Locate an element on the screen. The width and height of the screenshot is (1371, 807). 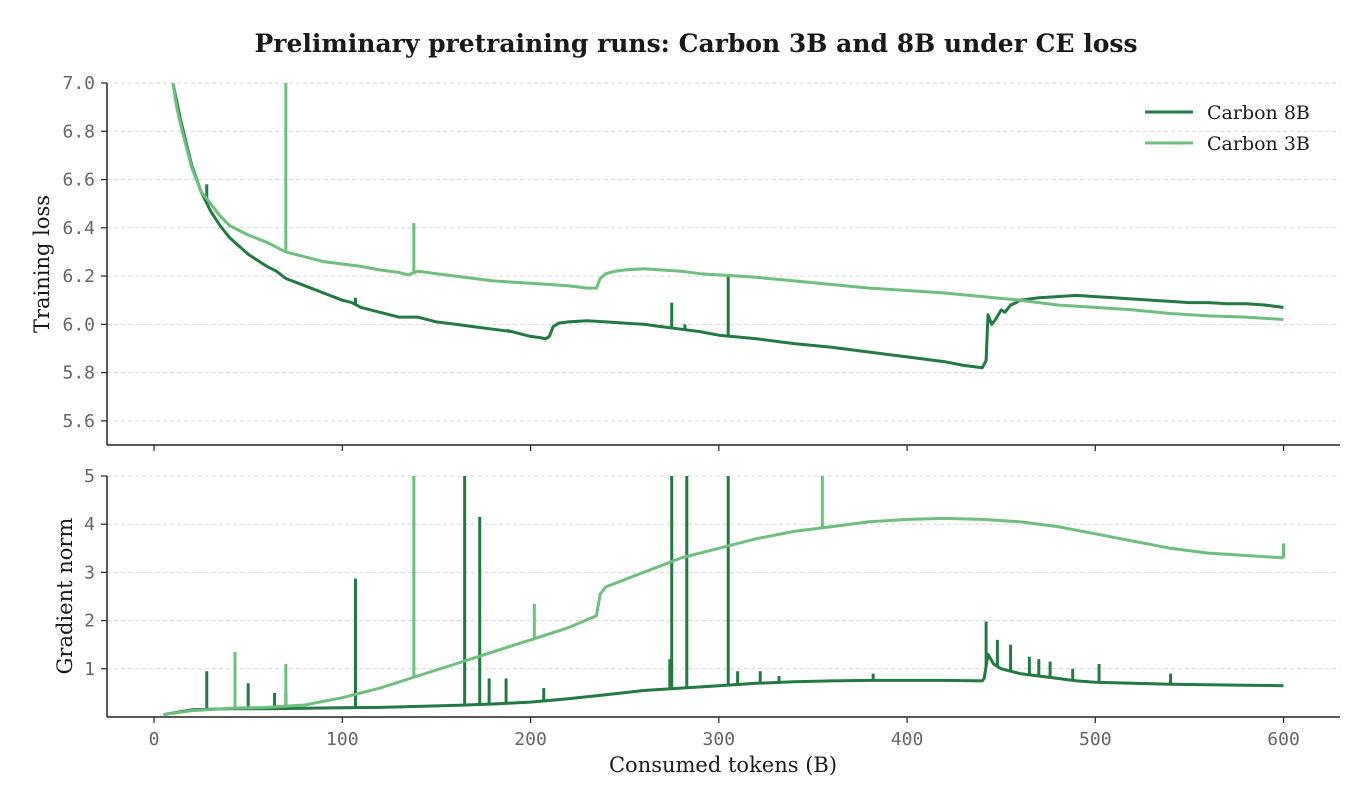
loss-y-tick-label: 5.8 is located at coordinates (78, 373).